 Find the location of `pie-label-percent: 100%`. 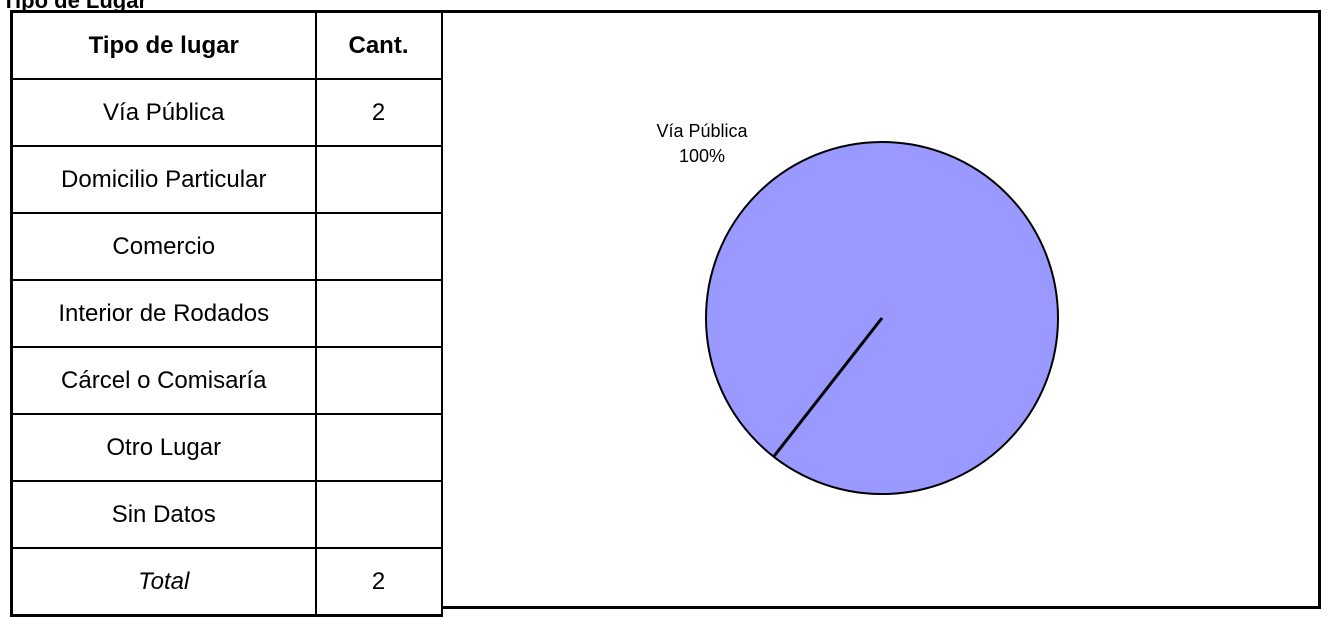

pie-label-percent: 100% is located at coordinates (702, 156).